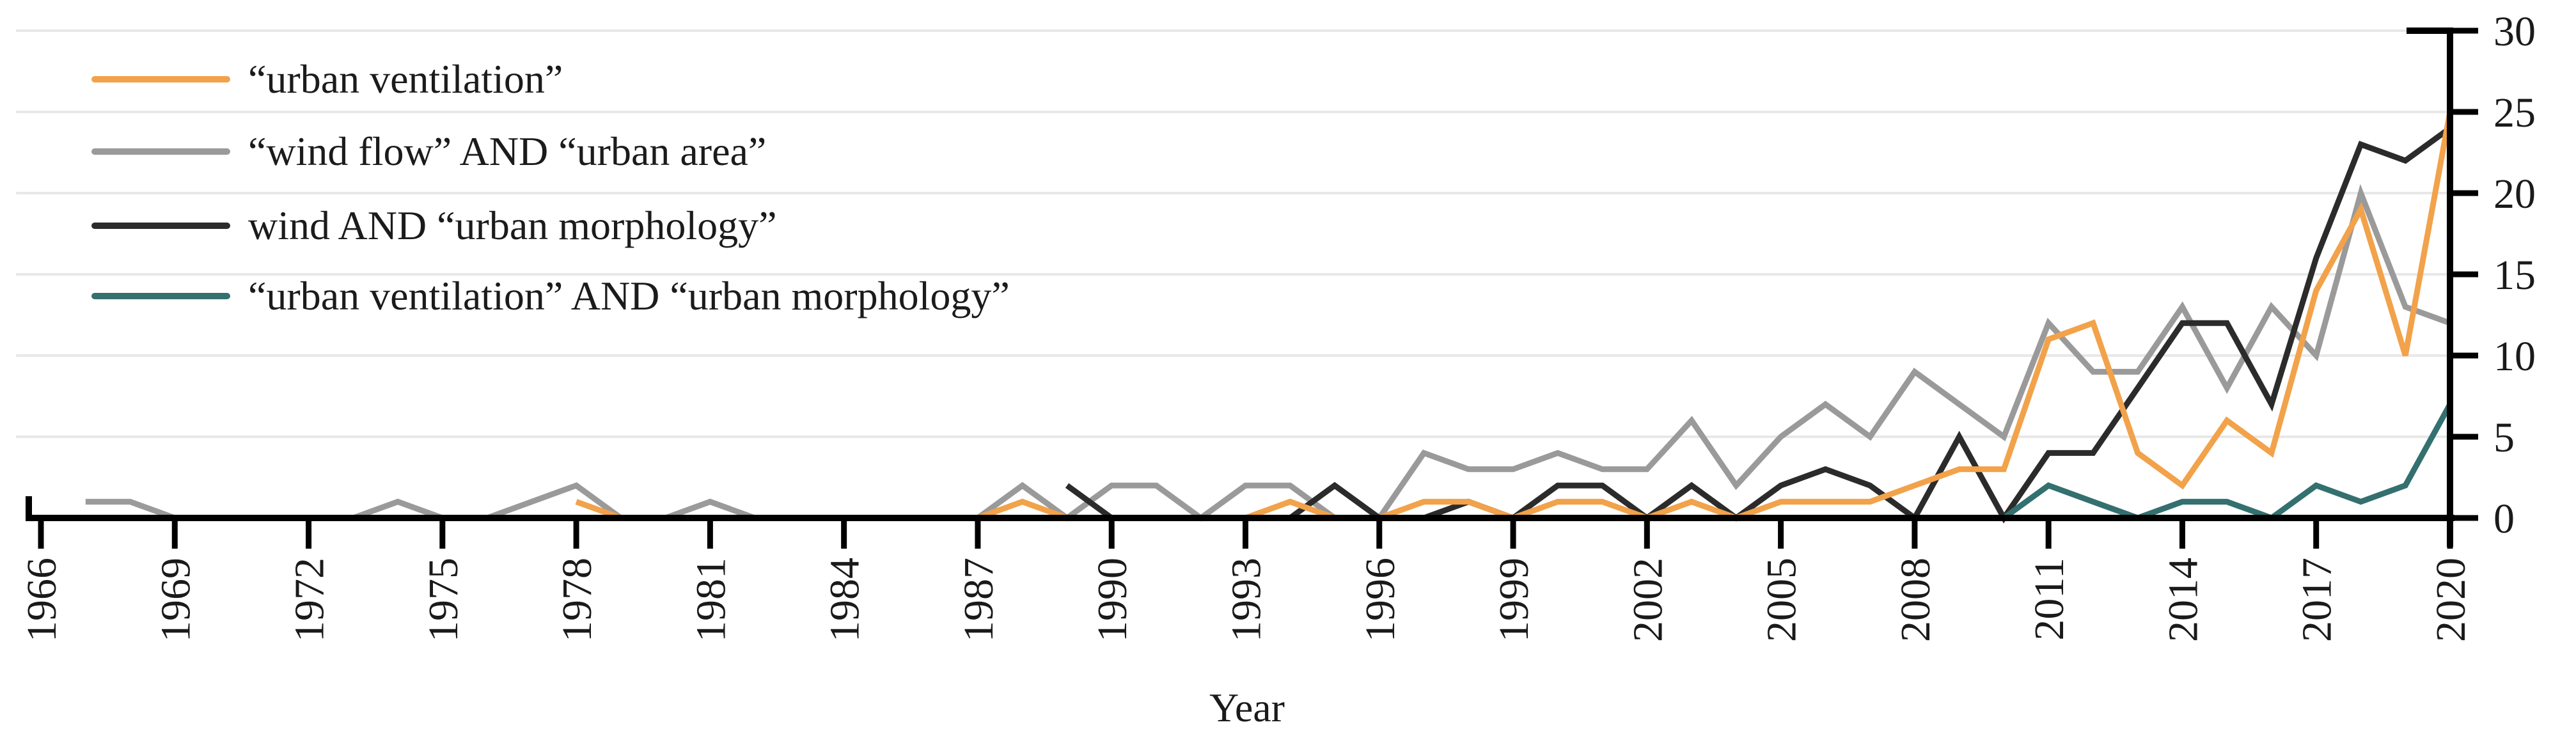 The width and height of the screenshot is (2576, 752). I want to click on y-tick-label: 10, so click(2515, 356).